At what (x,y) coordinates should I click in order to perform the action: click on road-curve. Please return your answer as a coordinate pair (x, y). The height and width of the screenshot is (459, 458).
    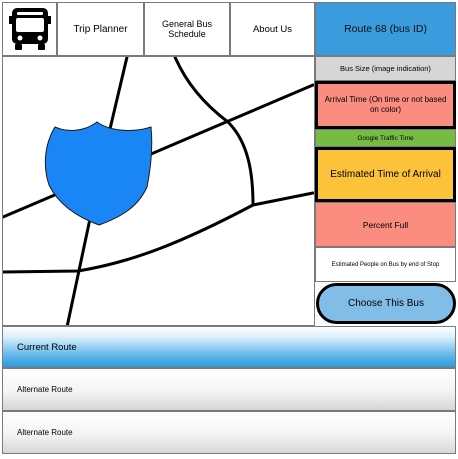
    Looking at the image, I should click on (214, 132).